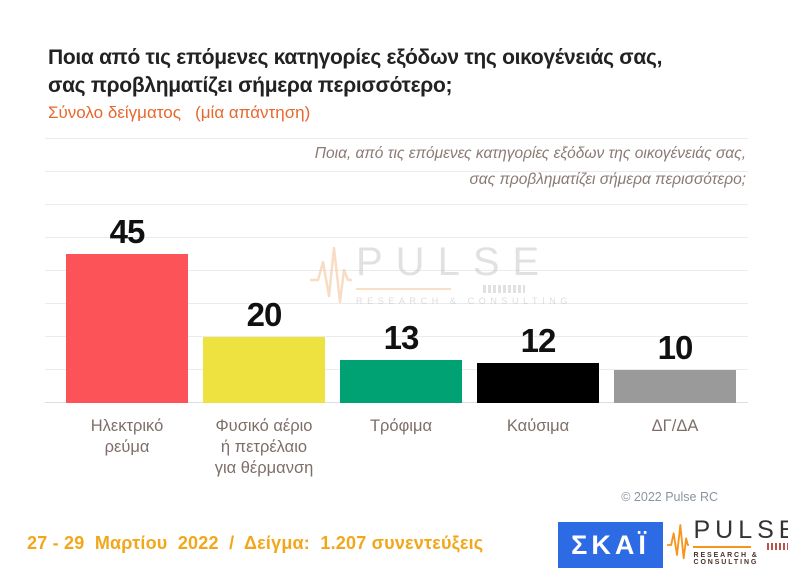 This screenshot has height=576, width=788. I want to click on pulse-watermark: PULSE RESEARCH & CONSULTING, so click(441, 273).